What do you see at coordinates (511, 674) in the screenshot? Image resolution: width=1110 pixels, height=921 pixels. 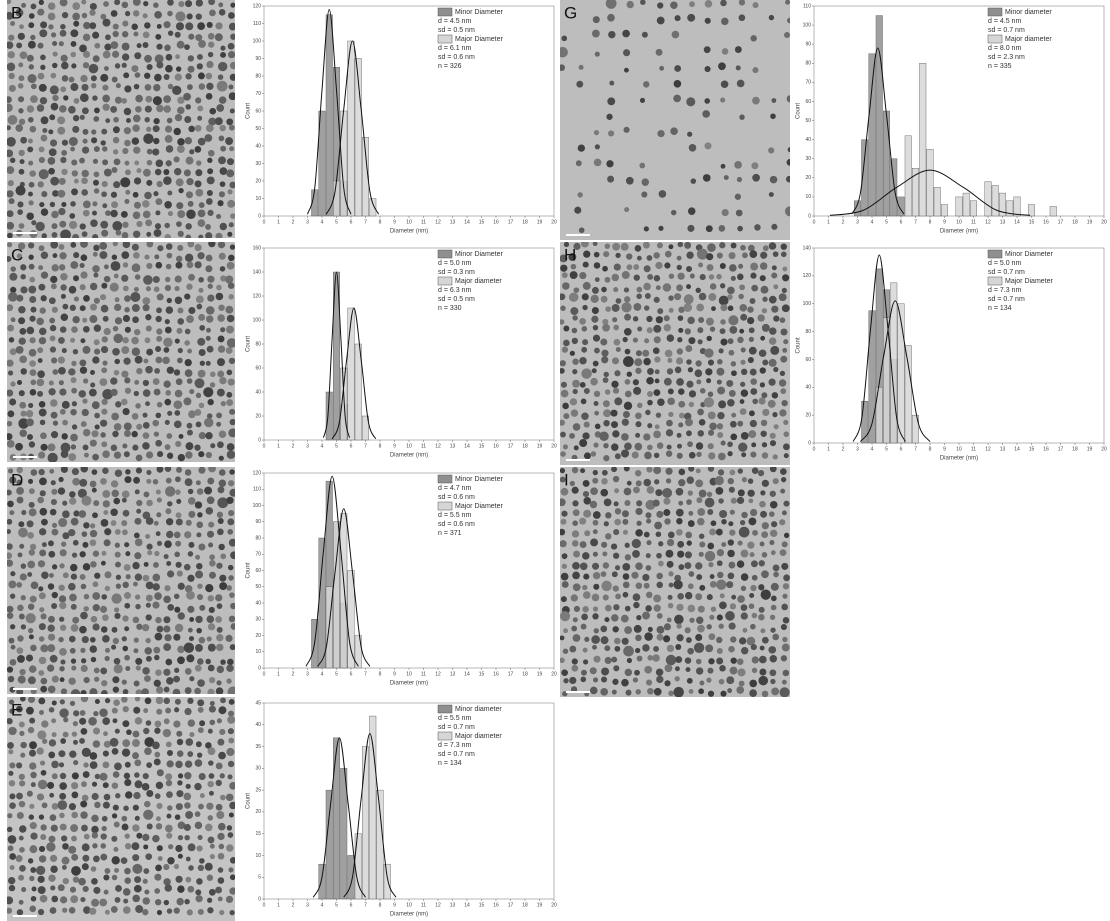 I see `x-tick-label: 17` at bounding box center [511, 674].